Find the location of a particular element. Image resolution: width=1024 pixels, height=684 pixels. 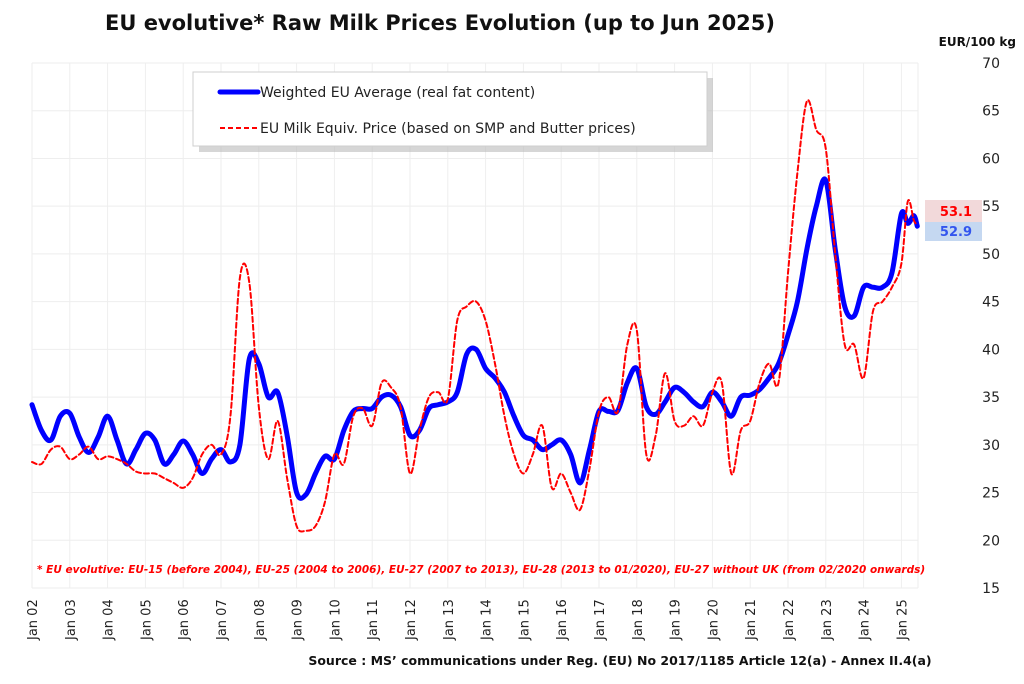

y-axis-ticks: 15 20 25 30 35 40 45 50 55 60 65 70 is located at coordinates (991, 326).